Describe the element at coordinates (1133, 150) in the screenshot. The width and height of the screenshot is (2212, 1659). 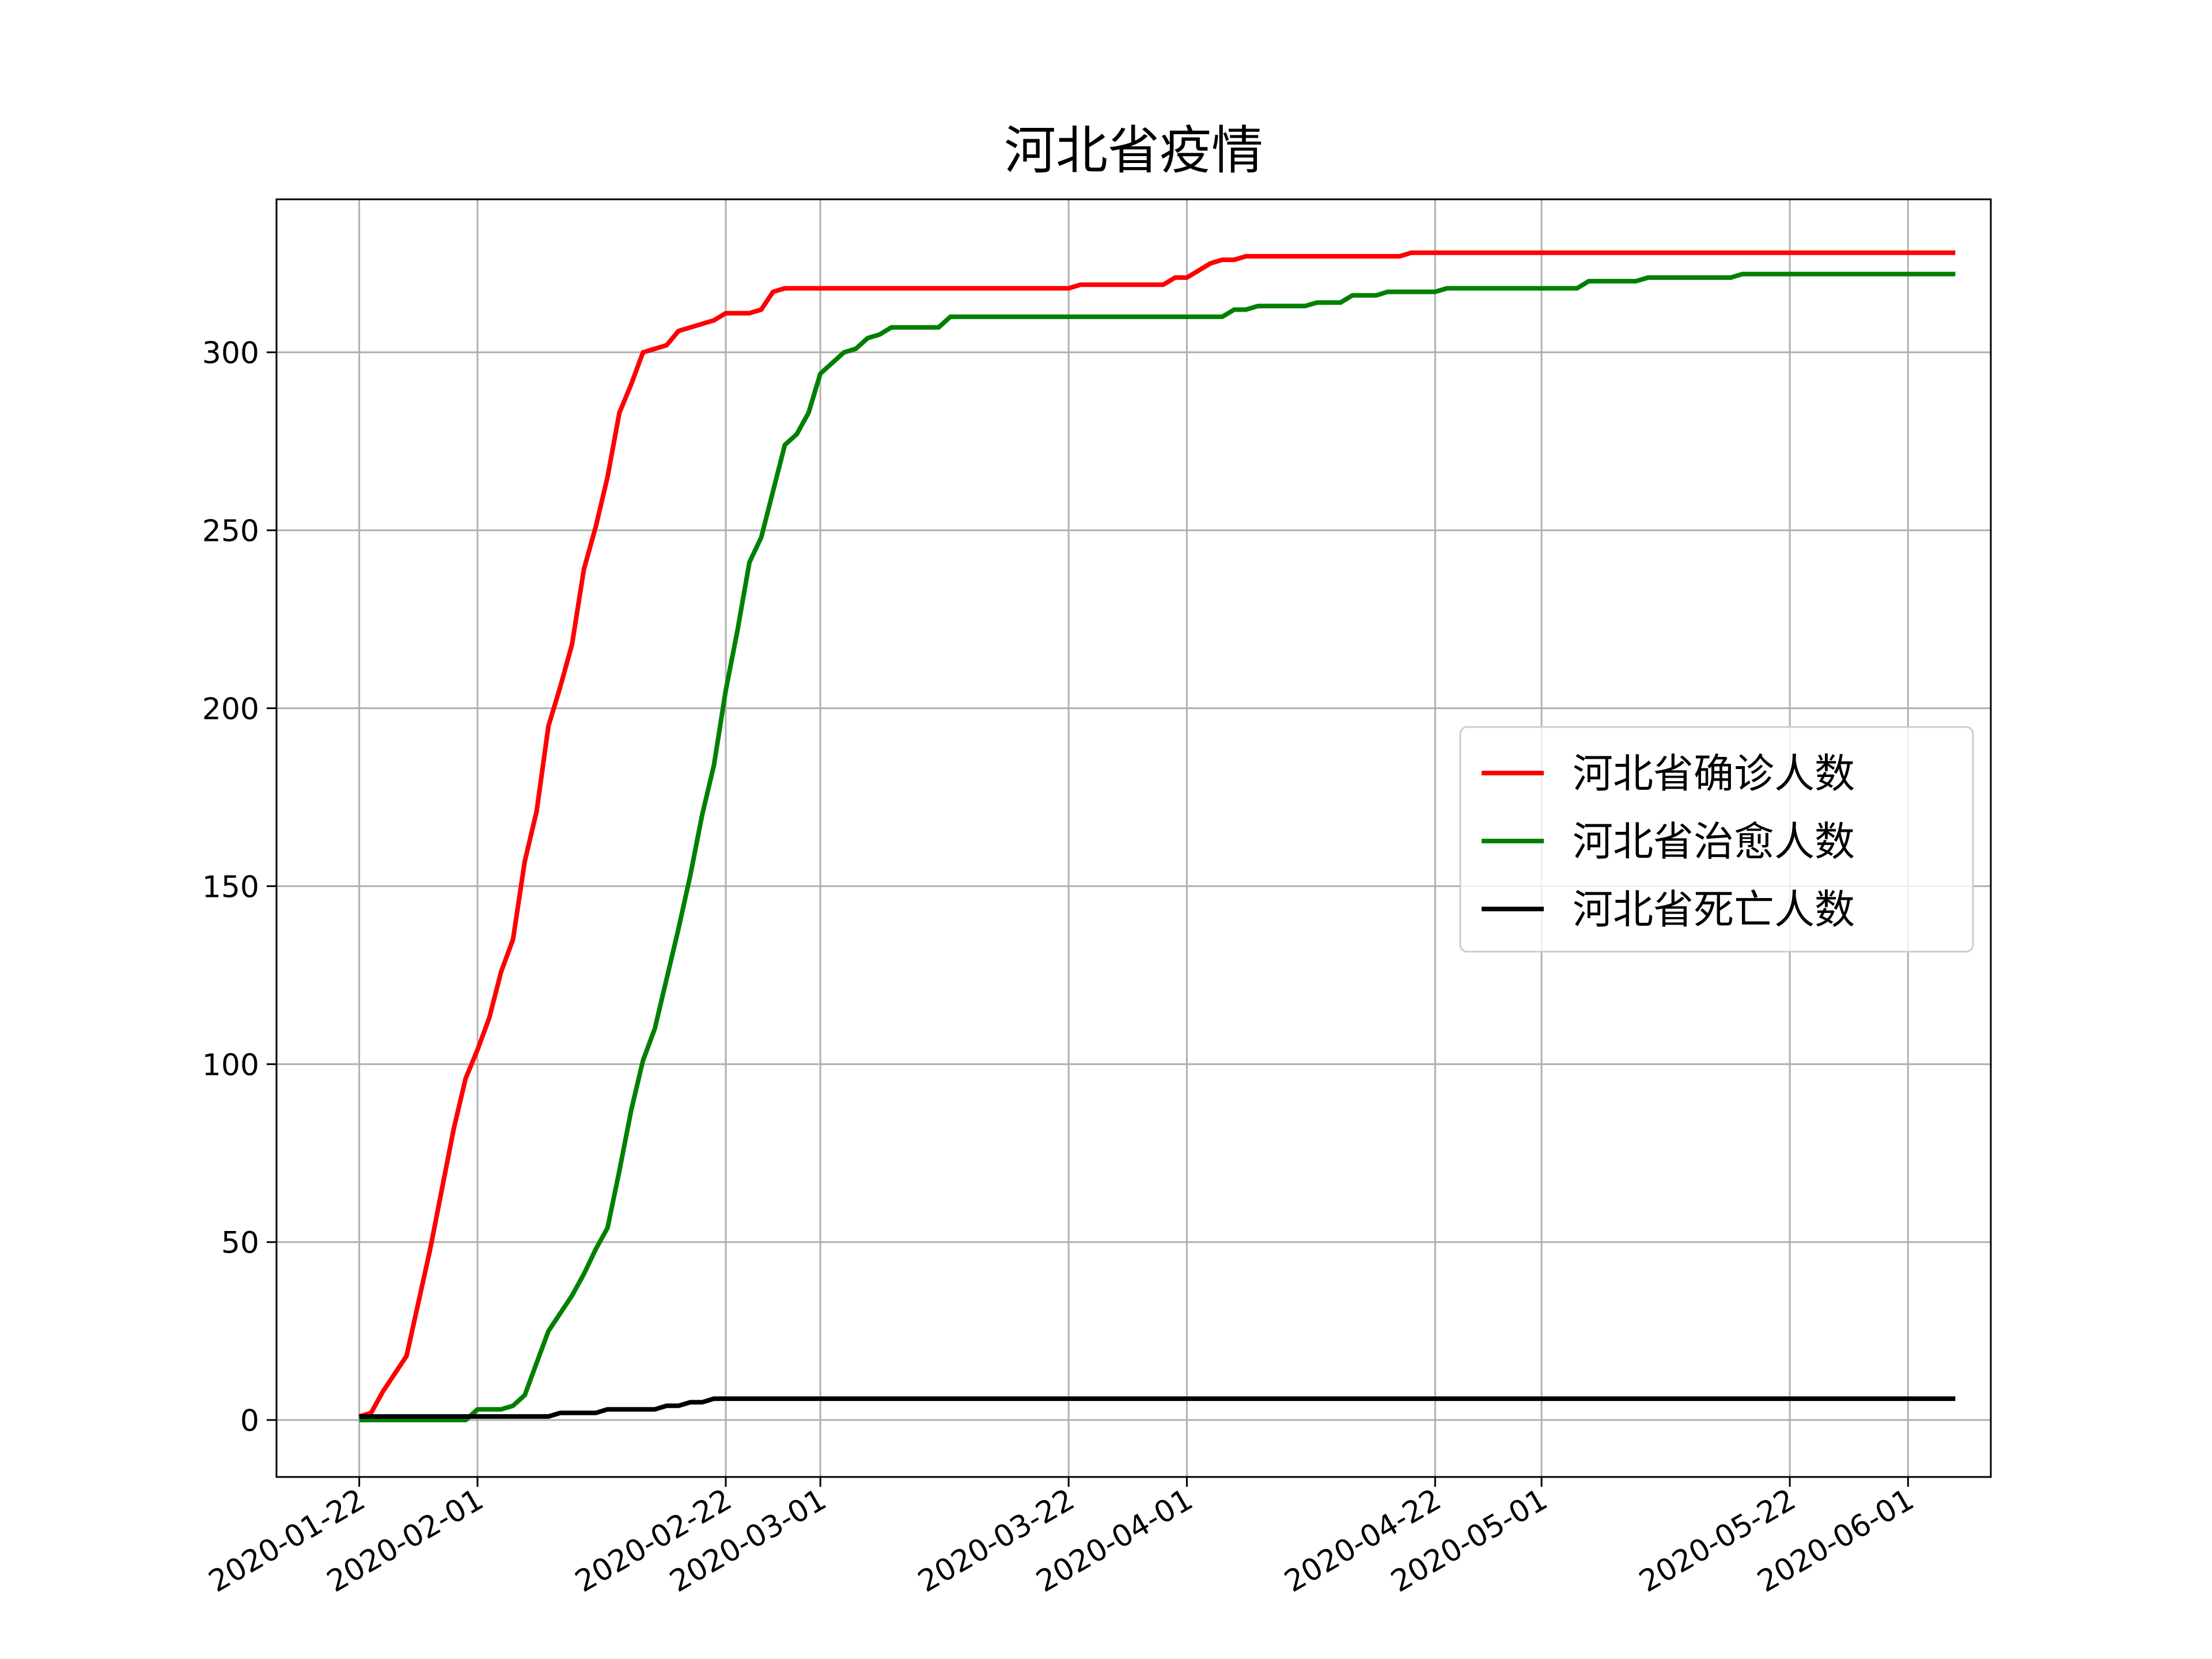
I see `chart-title: 河北省疫情` at that location.